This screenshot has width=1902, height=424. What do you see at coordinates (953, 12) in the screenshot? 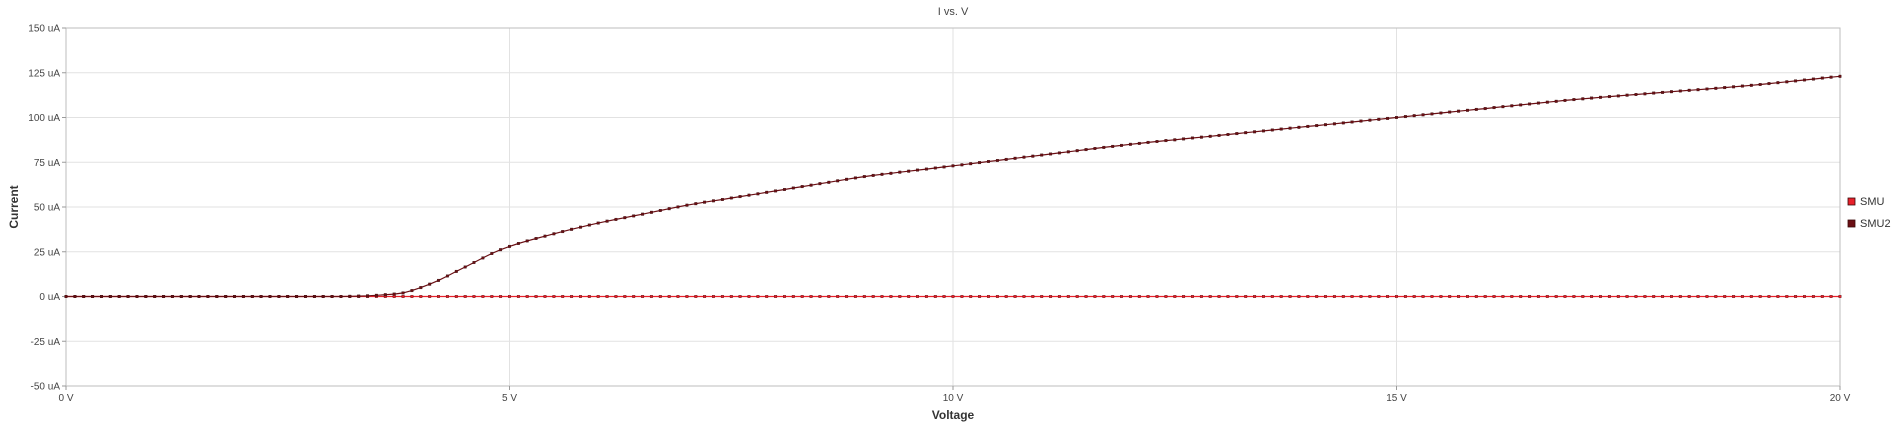
I see `chart-title: I vs. V` at bounding box center [953, 12].